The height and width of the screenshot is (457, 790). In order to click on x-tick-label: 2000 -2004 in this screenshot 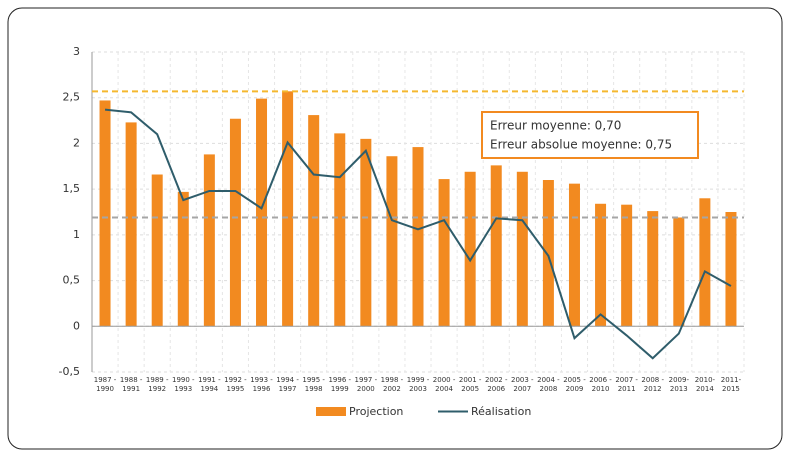, I will do `click(444, 384)`.